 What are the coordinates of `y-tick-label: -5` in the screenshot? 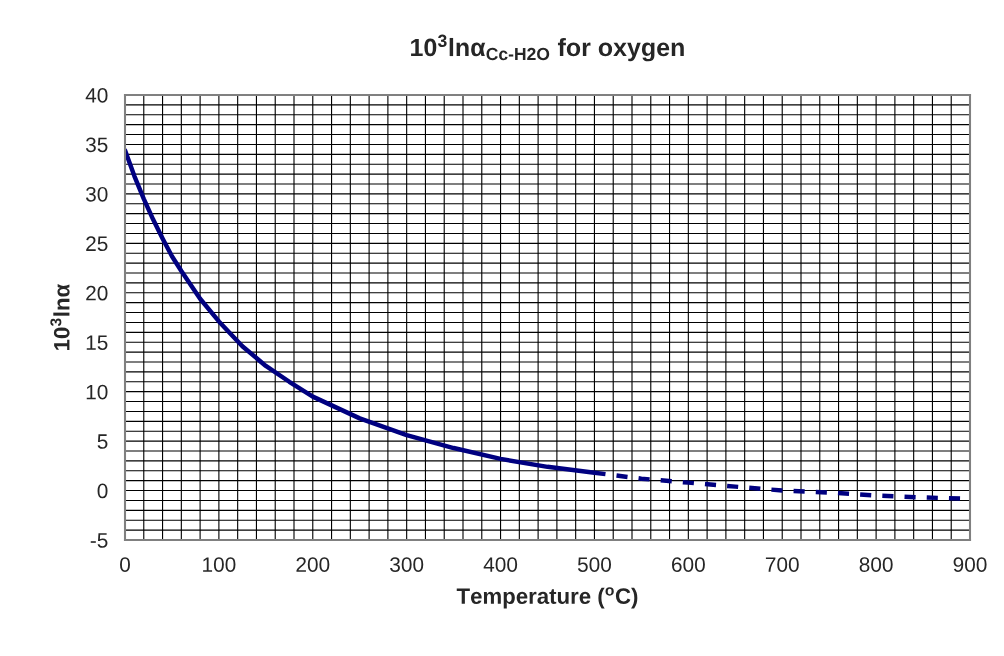 It's located at (99, 540).